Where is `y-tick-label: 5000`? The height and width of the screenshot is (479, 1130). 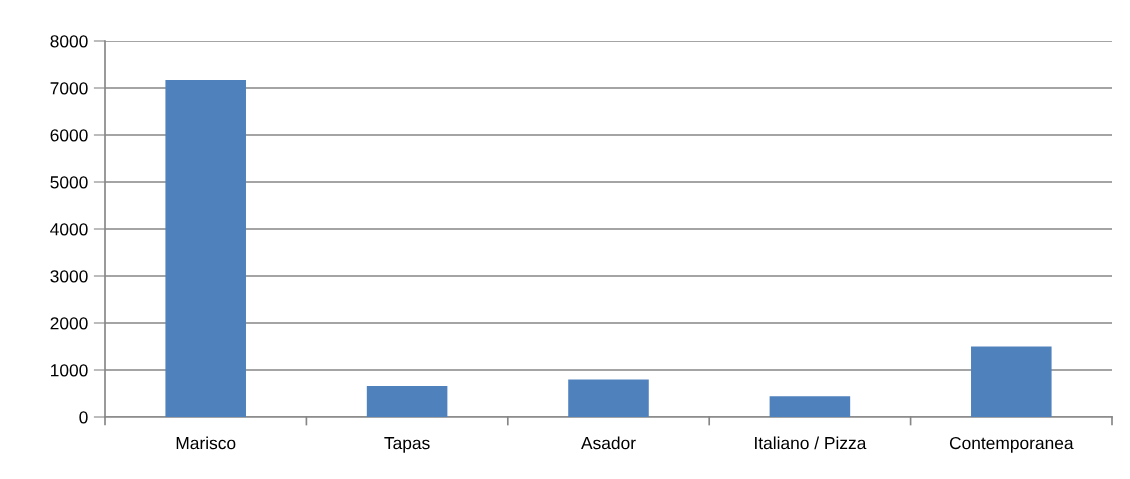
y-tick-label: 5000 is located at coordinates (69, 182).